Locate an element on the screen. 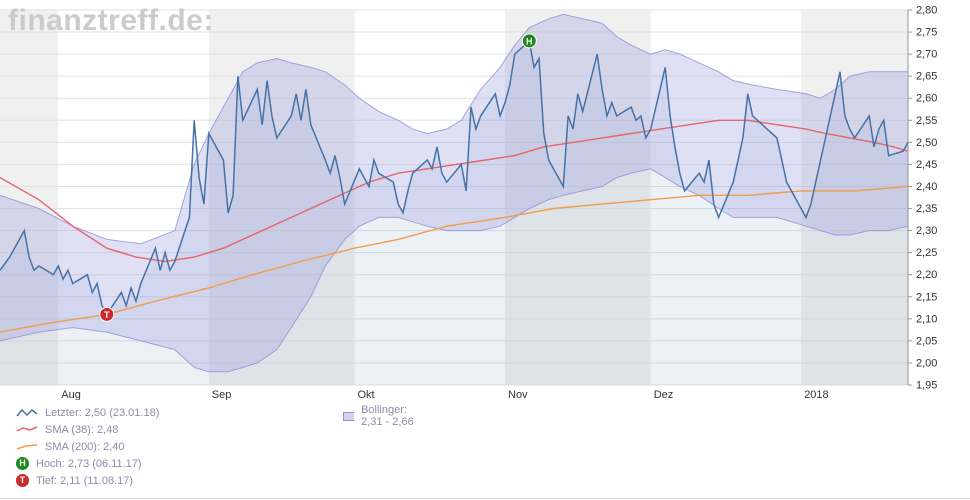 The image size is (970, 500). svg-text: 2,30 is located at coordinates (926, 231).